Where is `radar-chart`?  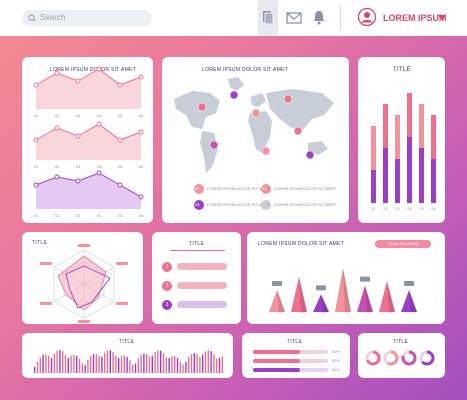
radar-chart is located at coordinates (84, 283).